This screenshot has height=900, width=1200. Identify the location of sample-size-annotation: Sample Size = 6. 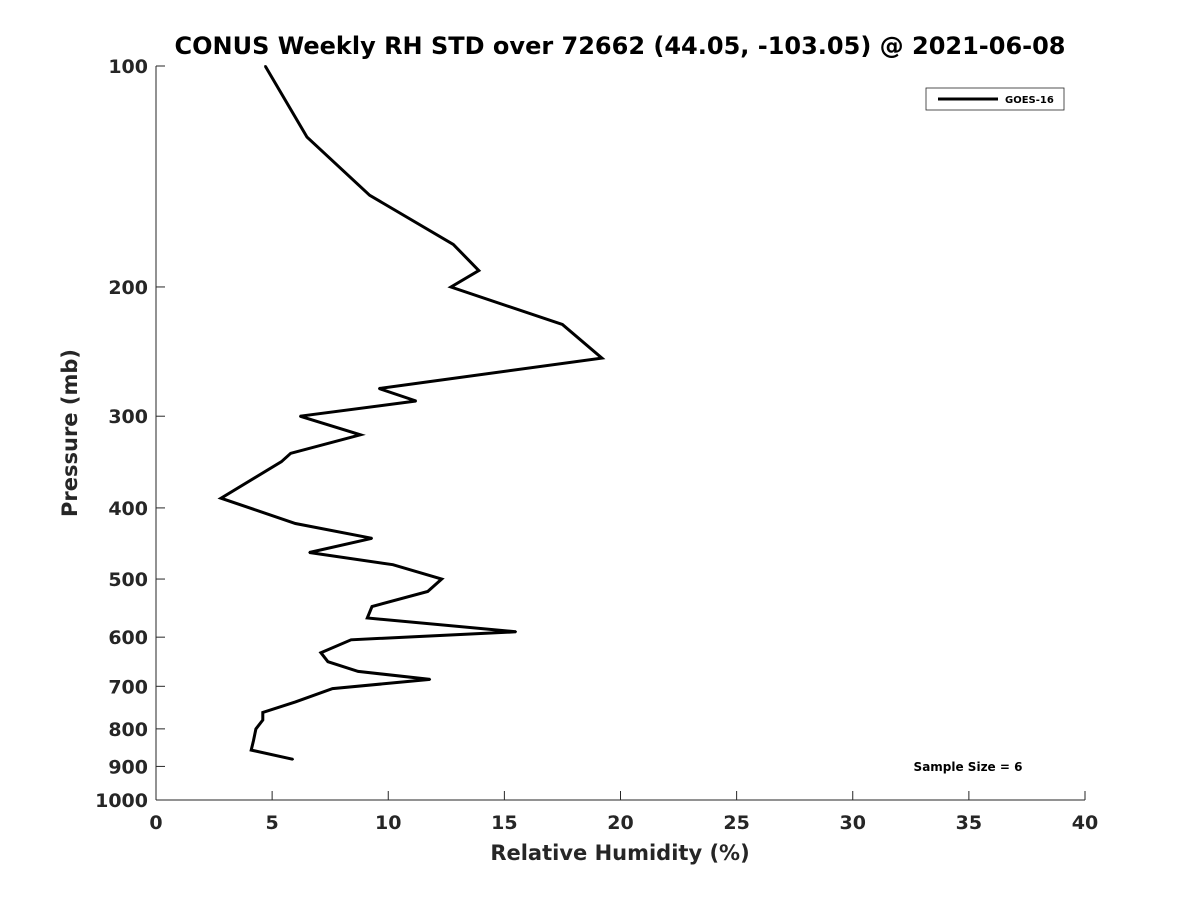
(968, 767).